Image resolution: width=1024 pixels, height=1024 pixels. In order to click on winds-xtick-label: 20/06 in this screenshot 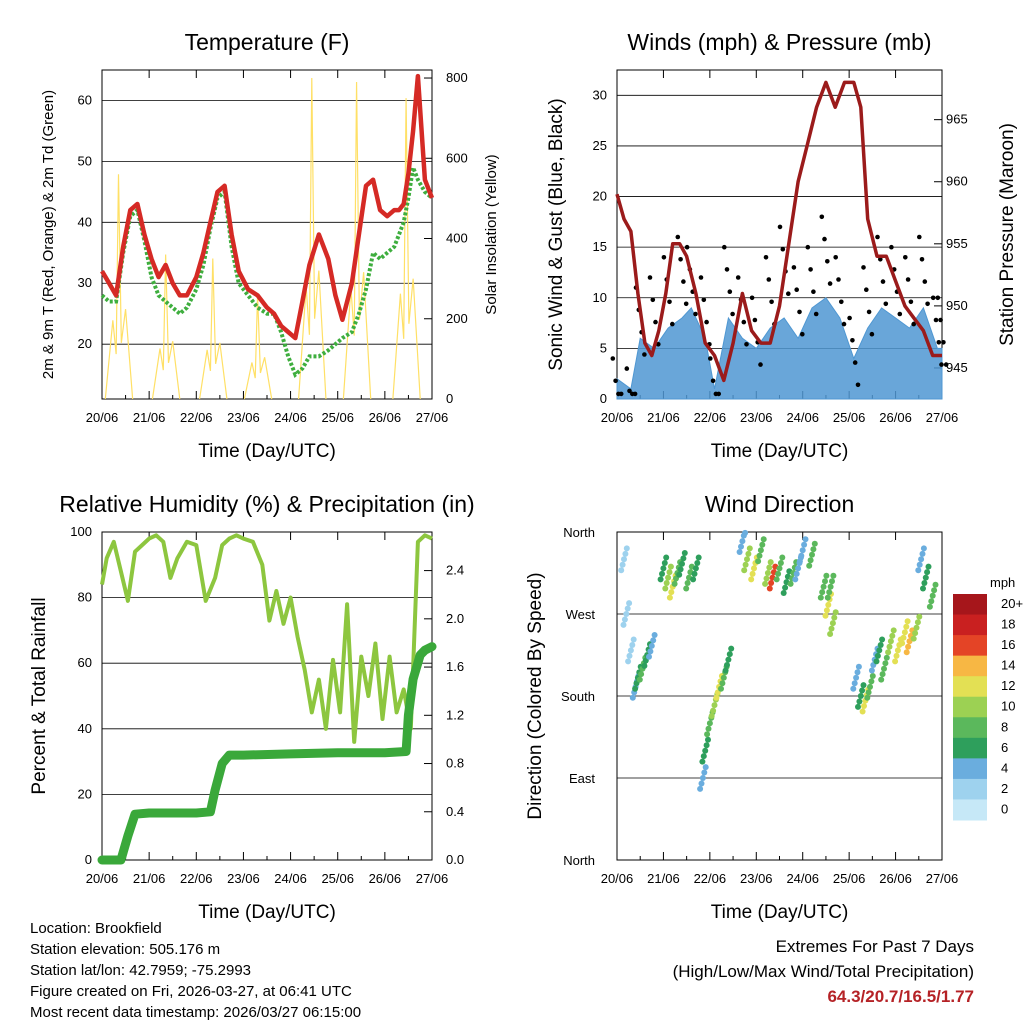, I will do `click(617, 417)`.